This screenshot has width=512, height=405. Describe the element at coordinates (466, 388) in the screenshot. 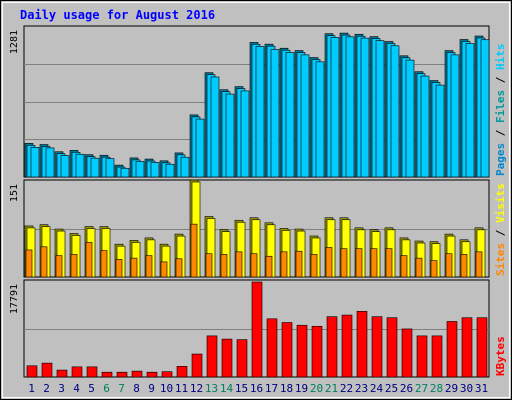

I see `x-tick-label: 30` at that location.